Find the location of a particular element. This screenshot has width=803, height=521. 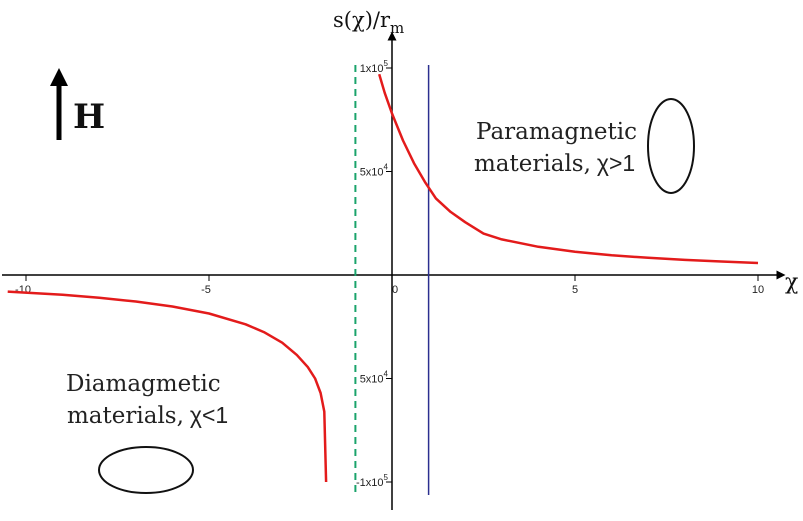

field-arrow-head-icon is located at coordinates (59, 77).